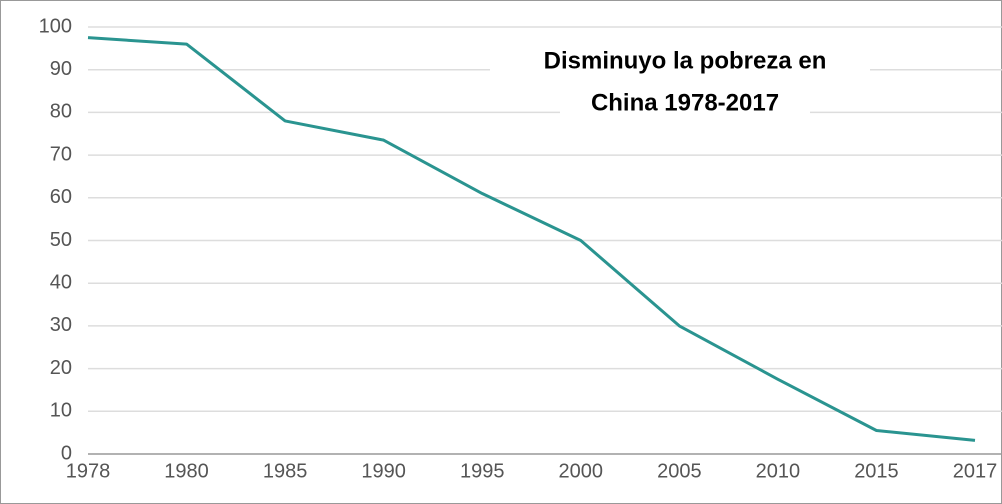 This screenshot has width=1002, height=504. I want to click on x-tick-label: 1995, so click(482, 471).